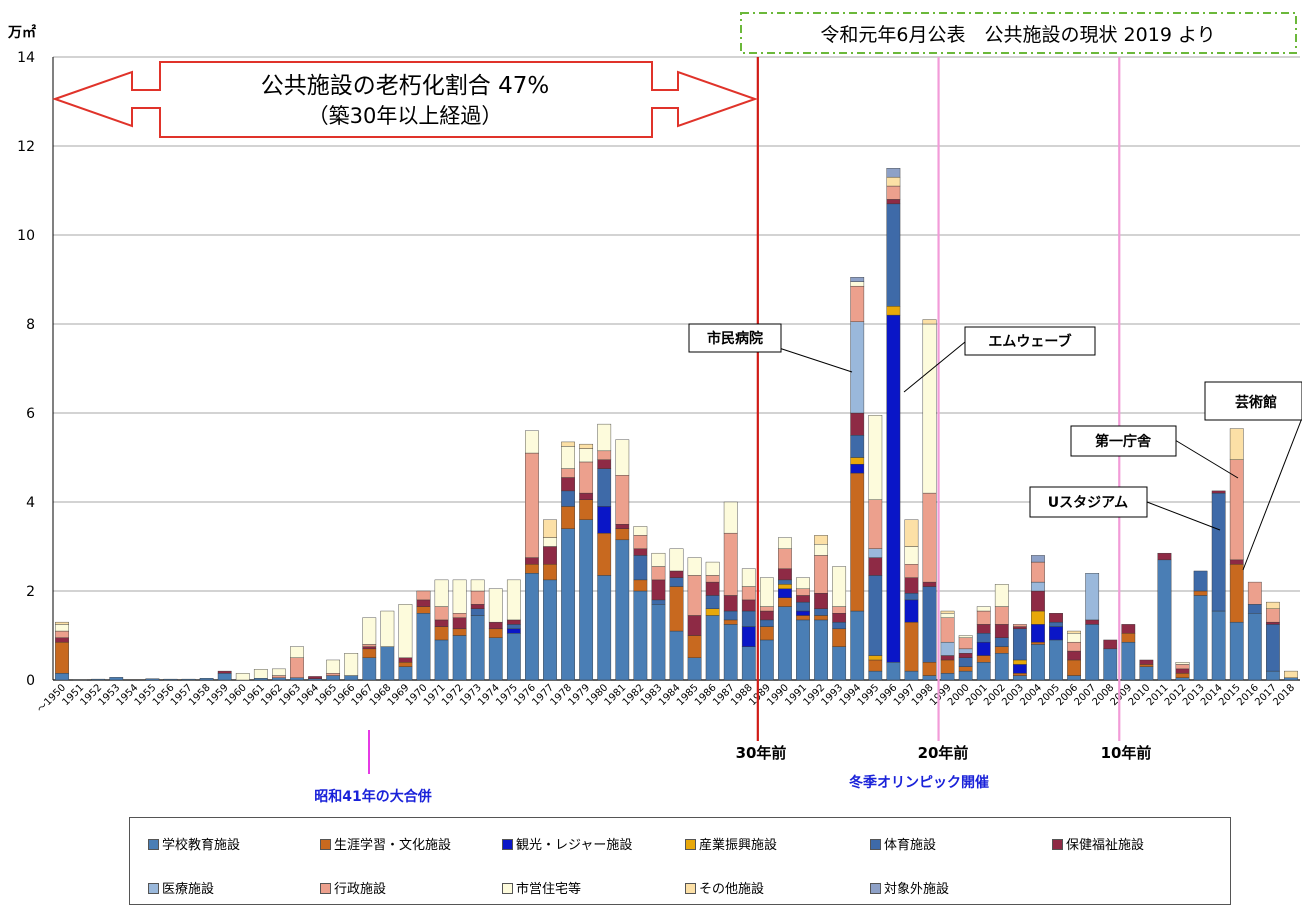  What do you see at coordinates (574, 845) in the screenshot?
I see `legend-label: 観光・レジャー施設` at bounding box center [574, 845].